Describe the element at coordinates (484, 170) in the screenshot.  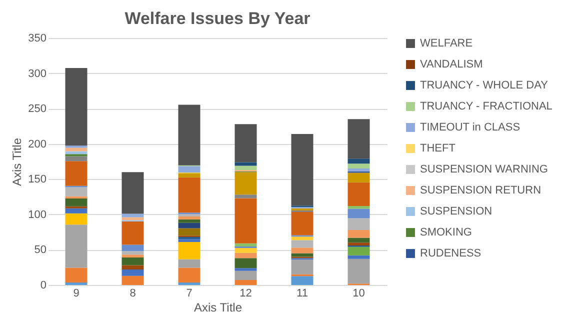
I see `legend-label: SUSPENSION WARNING` at that location.